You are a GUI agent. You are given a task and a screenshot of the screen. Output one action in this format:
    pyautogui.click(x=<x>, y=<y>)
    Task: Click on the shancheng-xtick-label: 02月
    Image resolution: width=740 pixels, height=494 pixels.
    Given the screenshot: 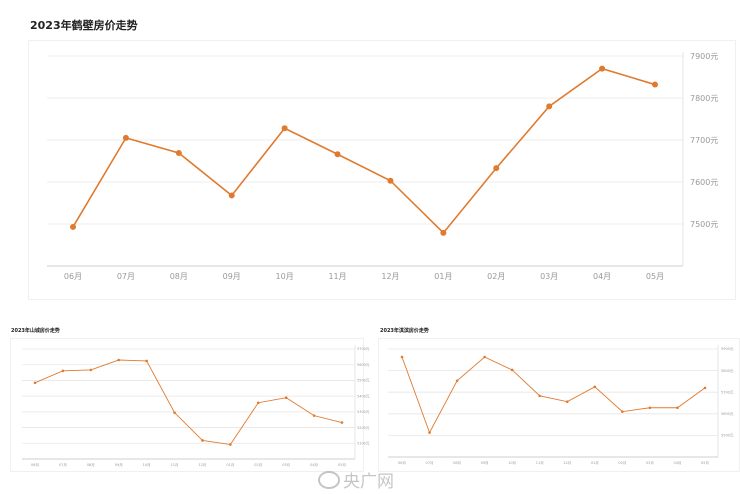 What is the action you would take?
    pyautogui.click(x=258, y=464)
    